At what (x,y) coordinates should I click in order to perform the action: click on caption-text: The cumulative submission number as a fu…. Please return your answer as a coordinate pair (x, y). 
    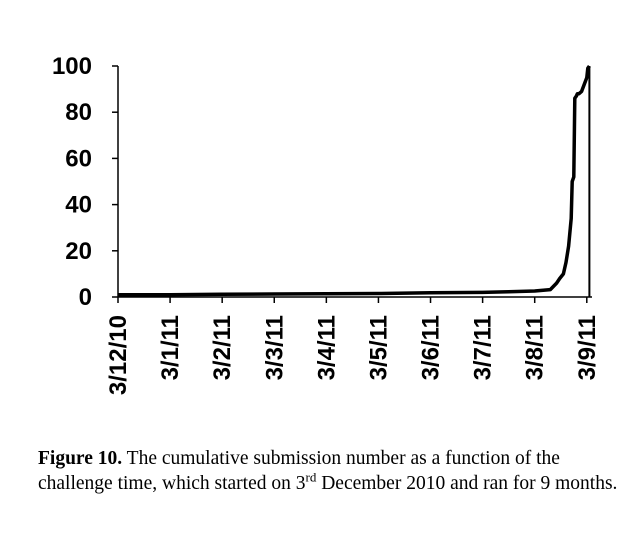
    Looking at the image, I should click on (299, 471).